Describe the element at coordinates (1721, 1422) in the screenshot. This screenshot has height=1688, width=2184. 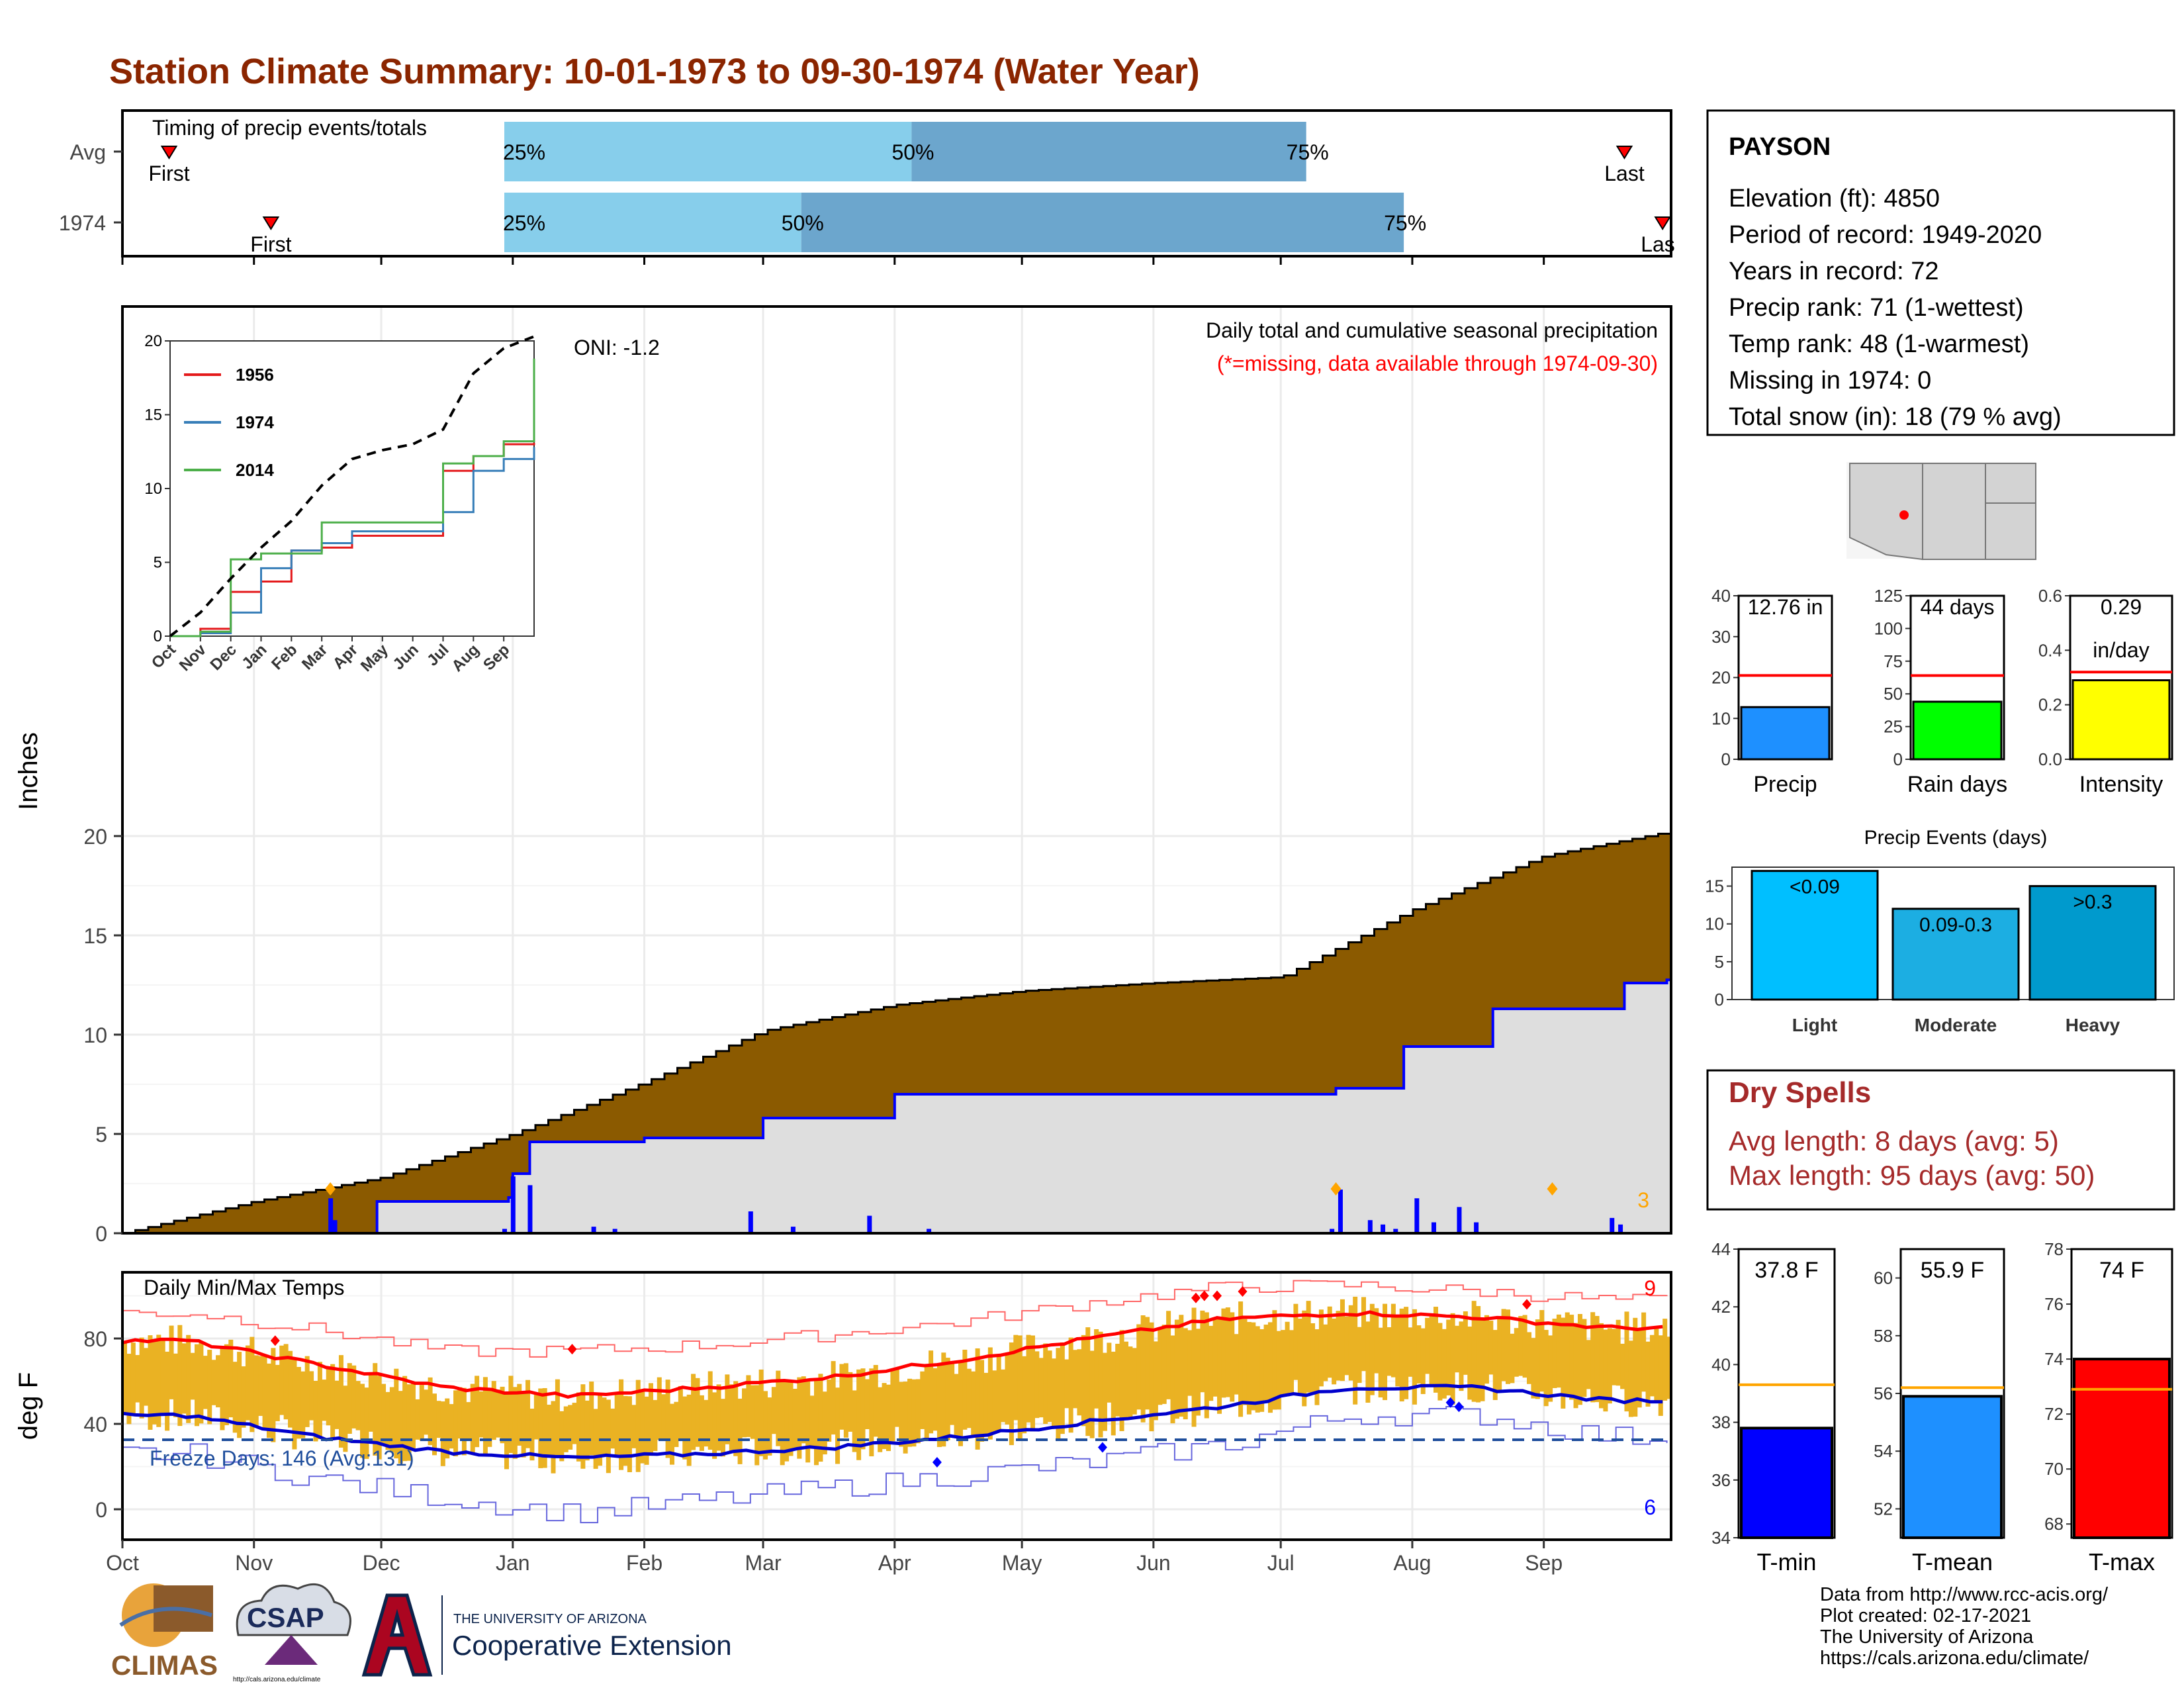
I see `temp-summary-y-tick-label: 38` at that location.